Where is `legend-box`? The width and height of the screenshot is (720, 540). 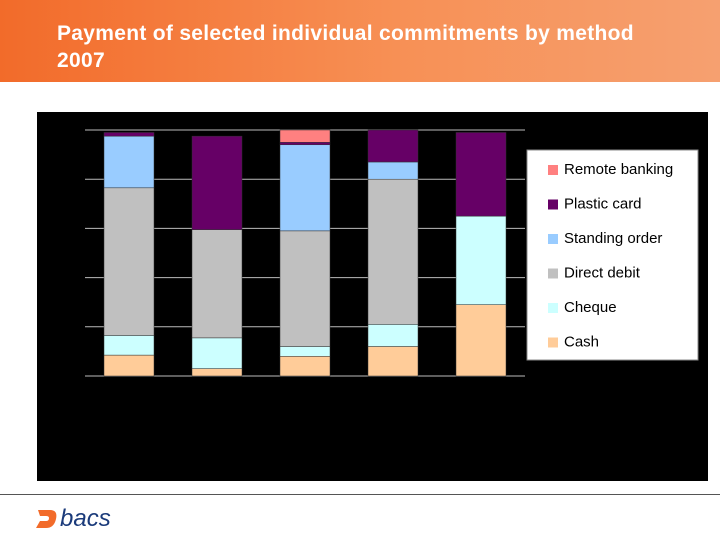 legend-box is located at coordinates (612, 255).